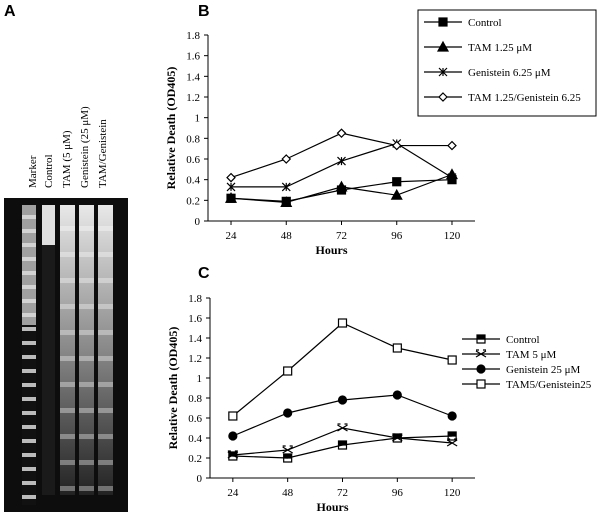 The height and width of the screenshot is (524, 600). What do you see at coordinates (67, 159) in the screenshot?
I see `lane-label: TAM (5 μM)` at bounding box center [67, 159].